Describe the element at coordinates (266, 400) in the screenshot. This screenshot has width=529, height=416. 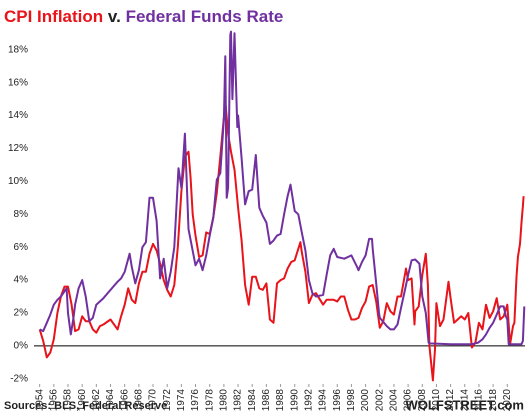
I see `x-tick-label: 1986` at that location.